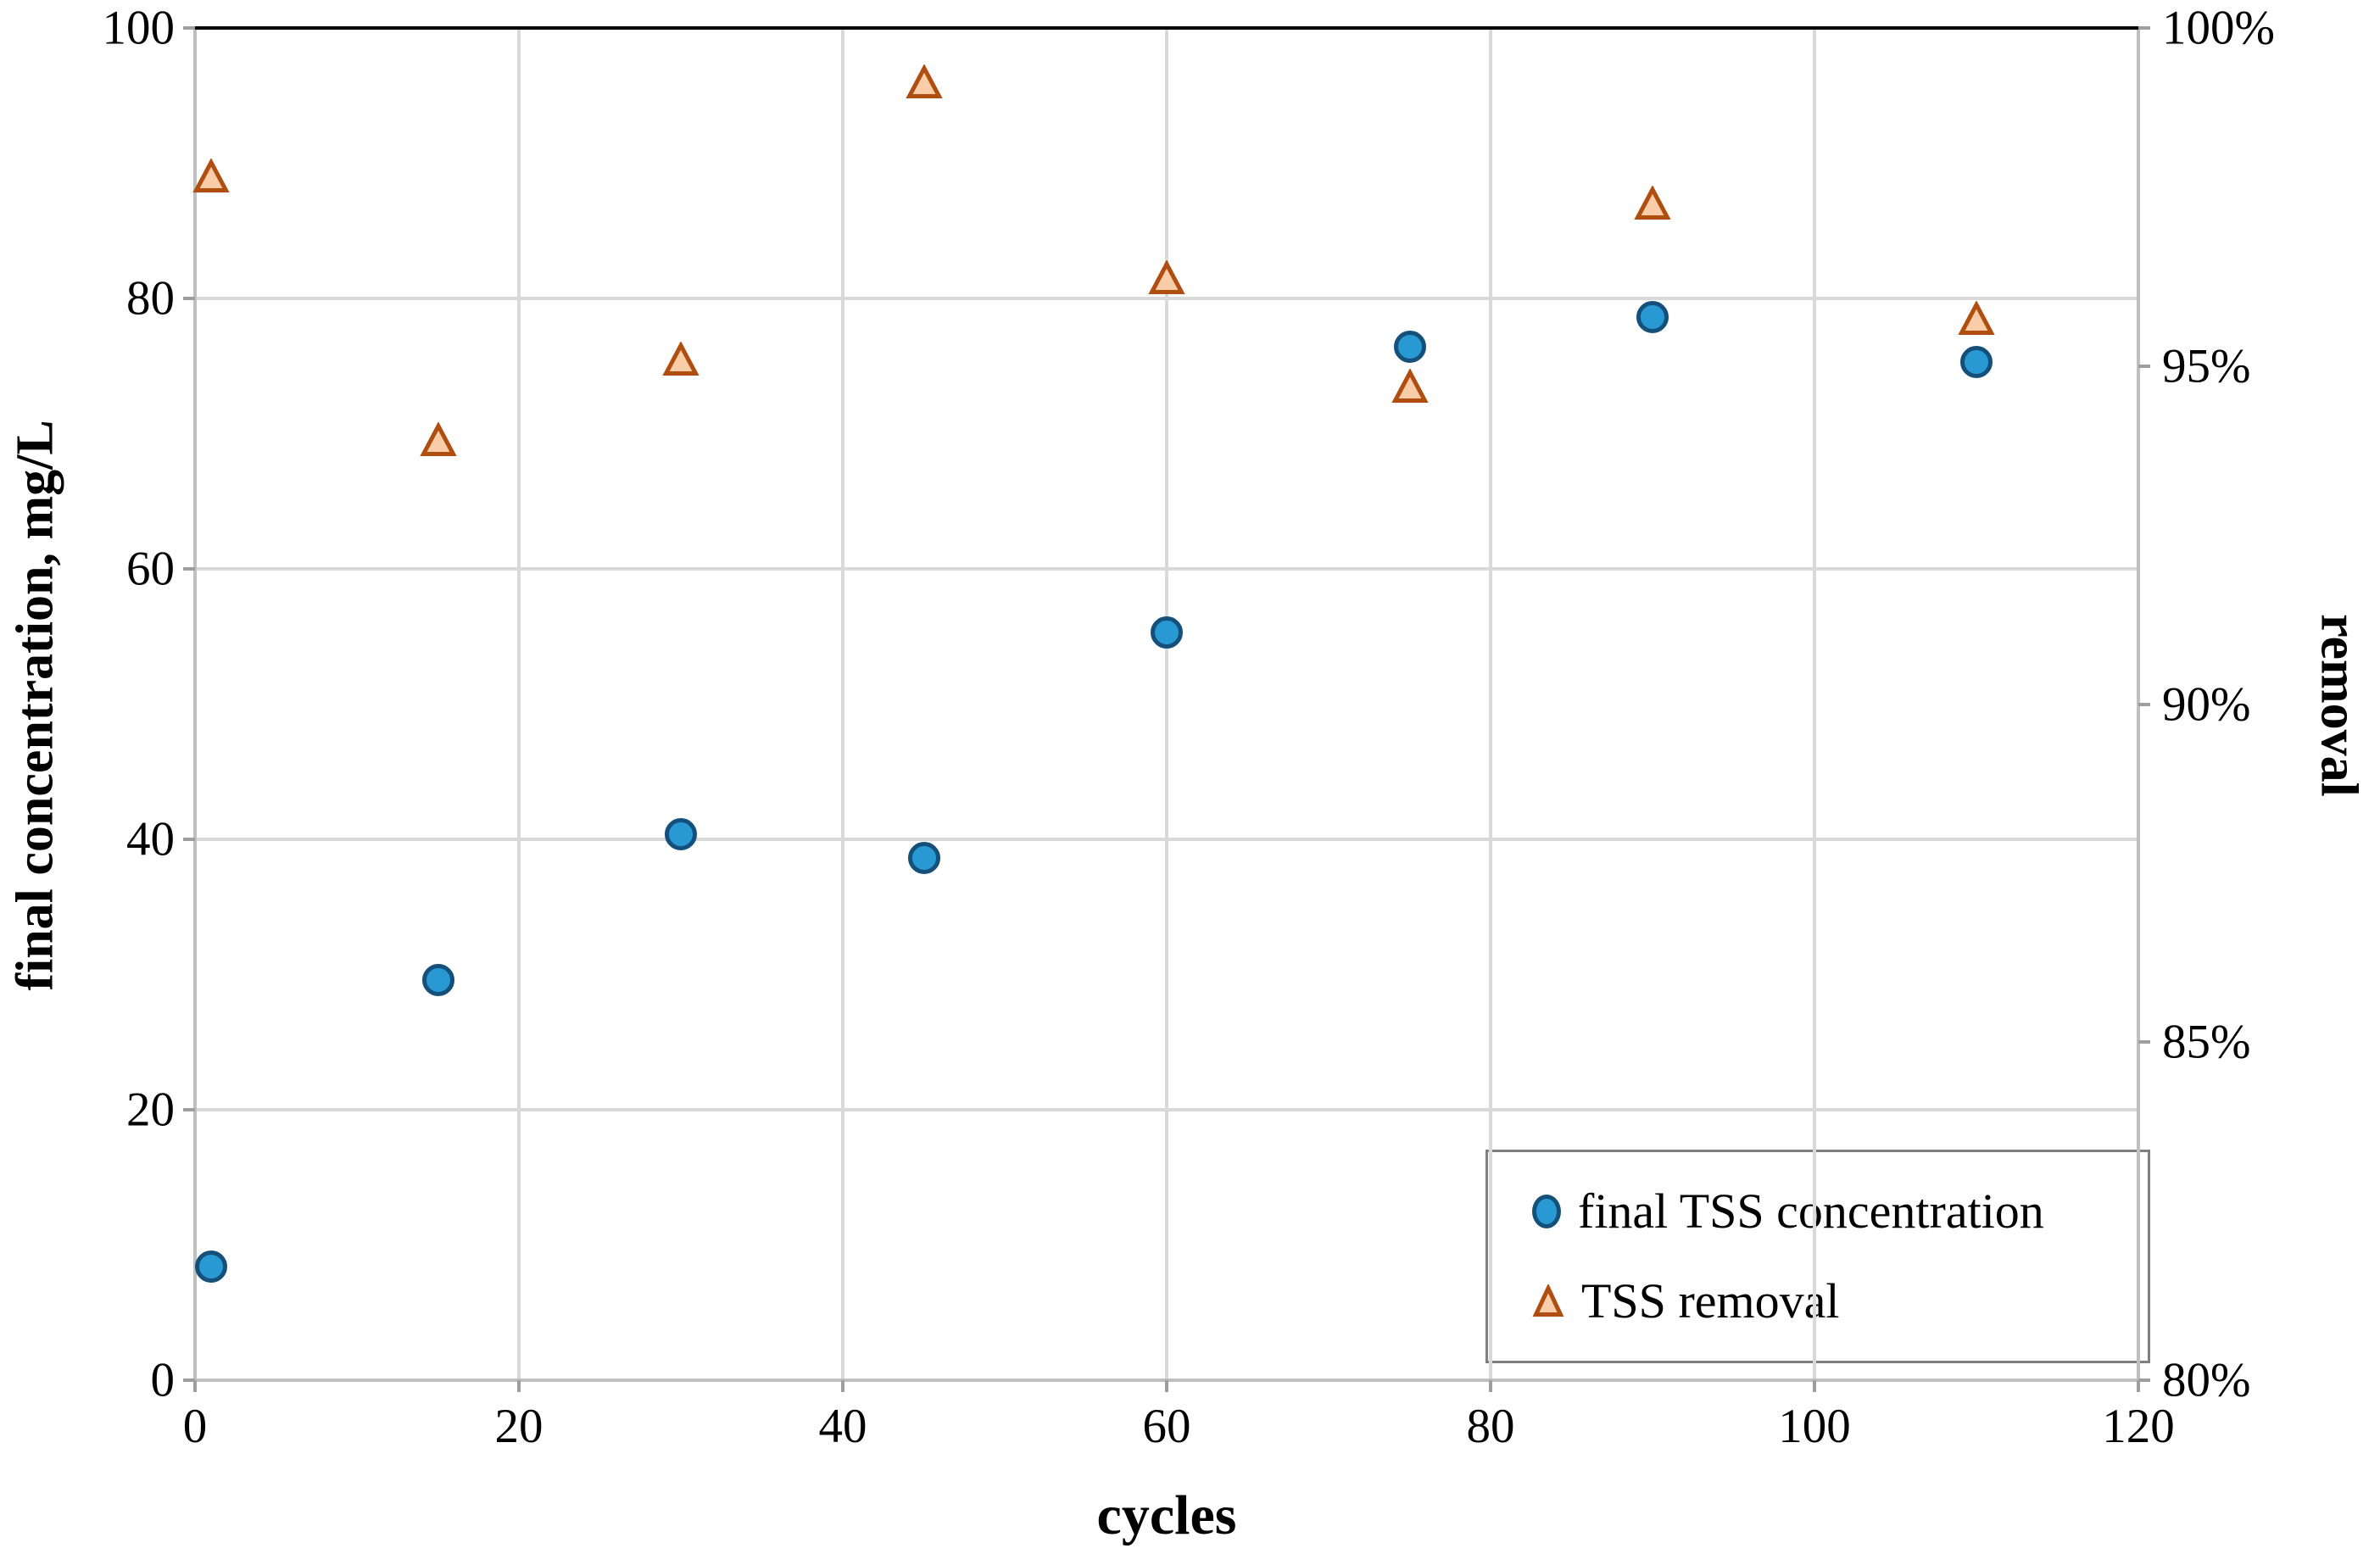 The width and height of the screenshot is (2380, 1554). Describe the element at coordinates (1547, 1211) in the screenshot. I see `circle-marker-icon` at that location.